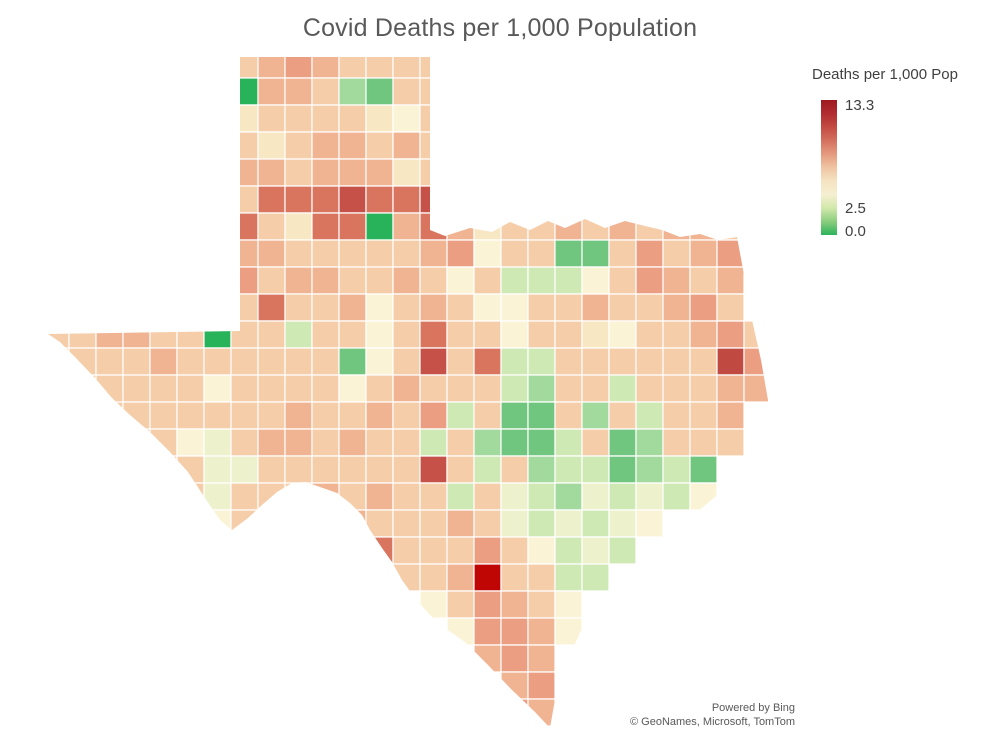  I want to click on legend-mid-label: 2.5, so click(855, 208).